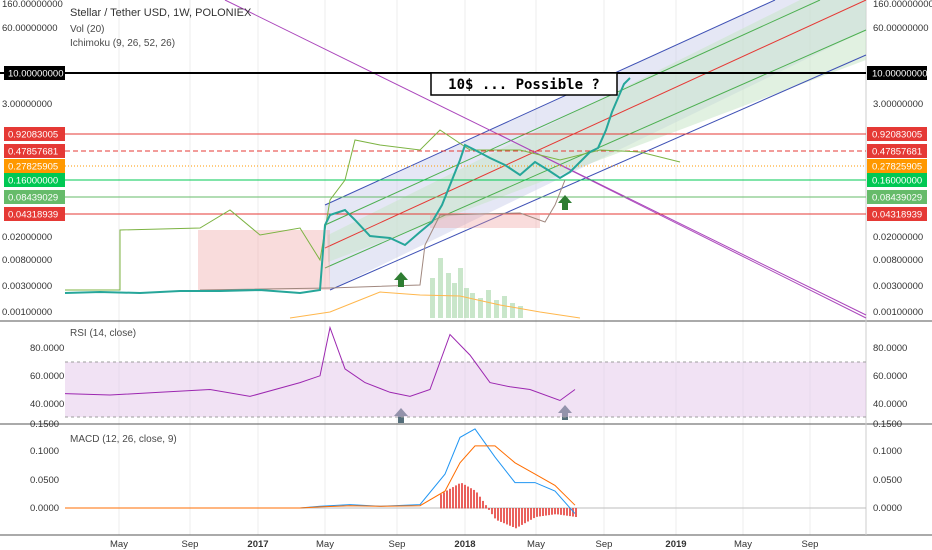 The width and height of the screenshot is (932, 550). I want to click on macd-tick-left: 0.1500, so click(44, 424).